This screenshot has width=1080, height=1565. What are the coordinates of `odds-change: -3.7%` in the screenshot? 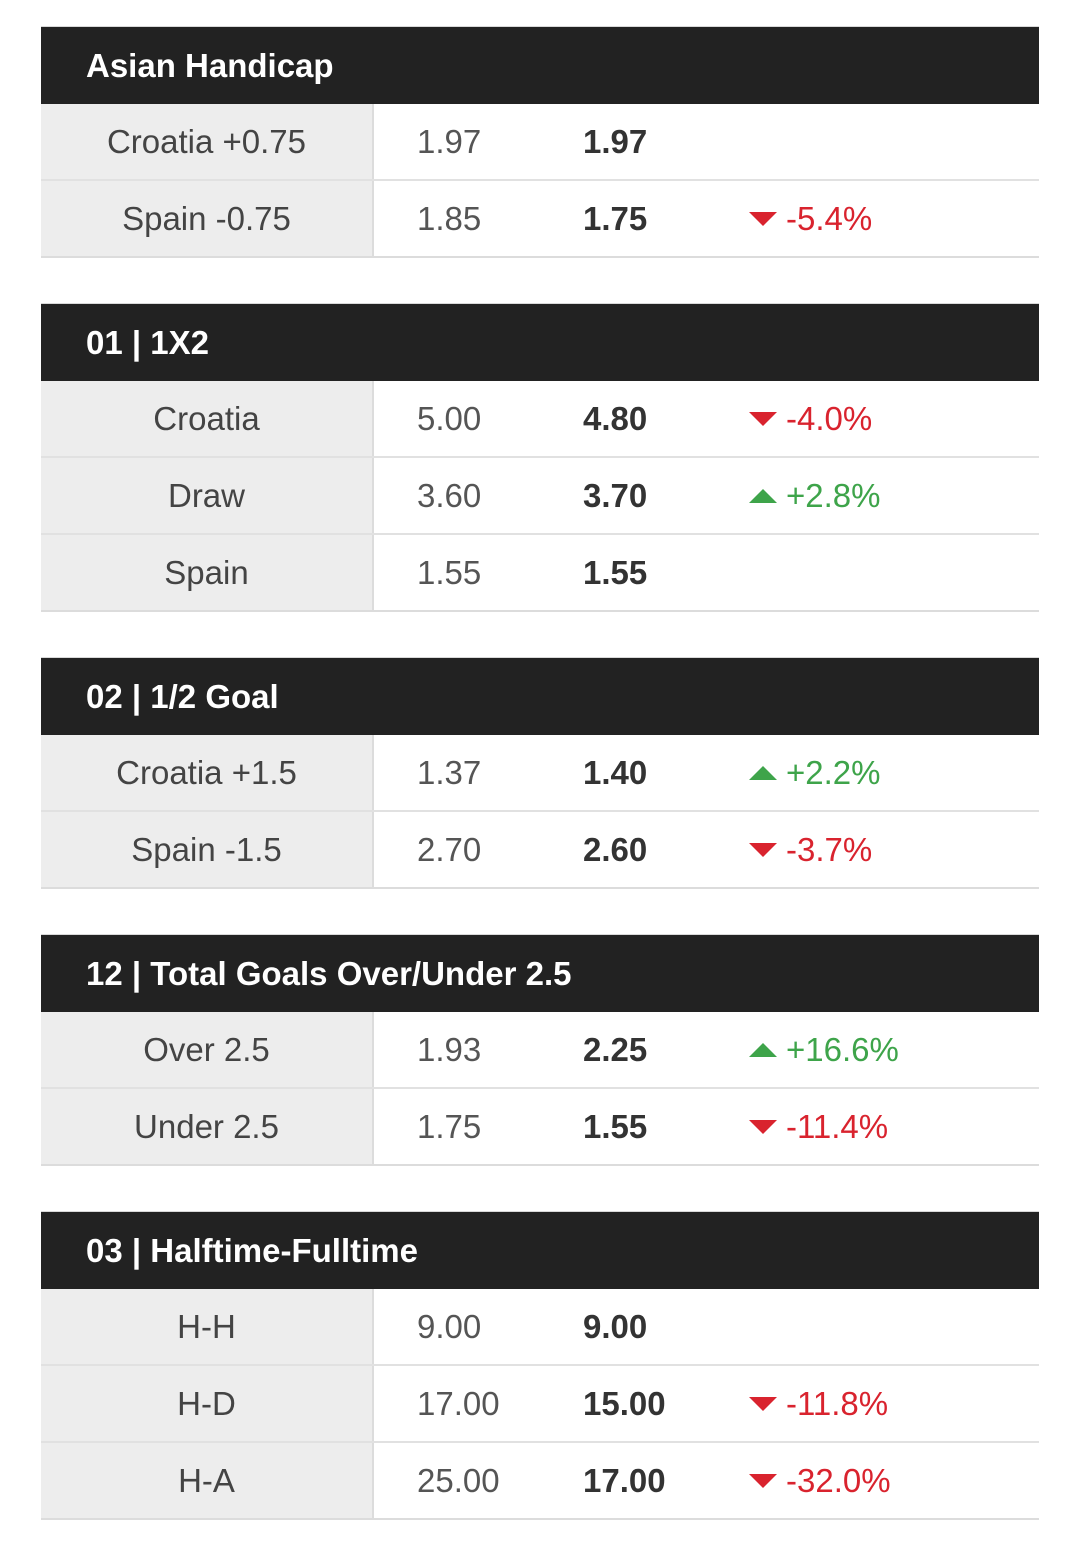 It's located at (788, 849).